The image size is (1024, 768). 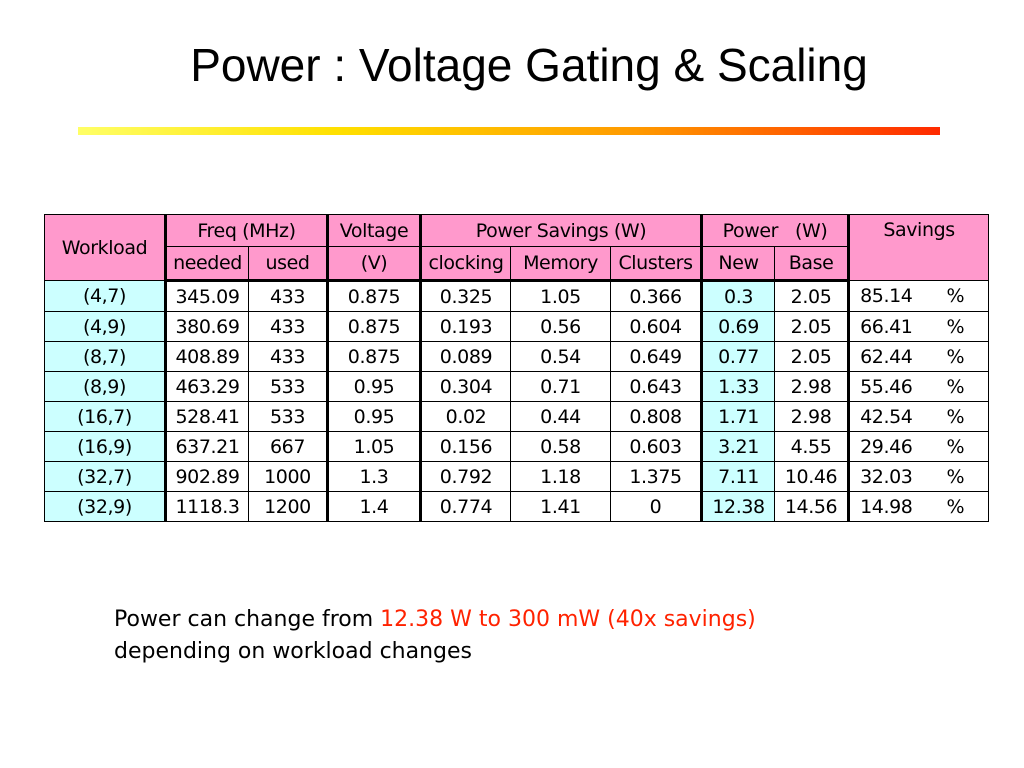 I want to click on header-freq: Freq (MHz), so click(x=247, y=230).